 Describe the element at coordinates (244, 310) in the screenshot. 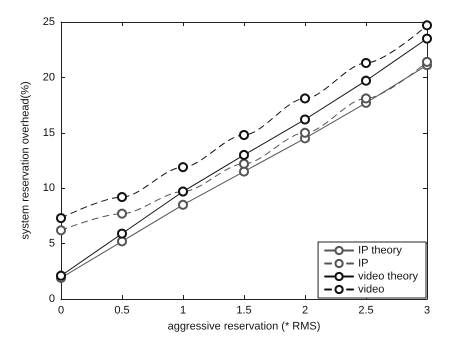

I see `x-tick-label: 1.5` at that location.